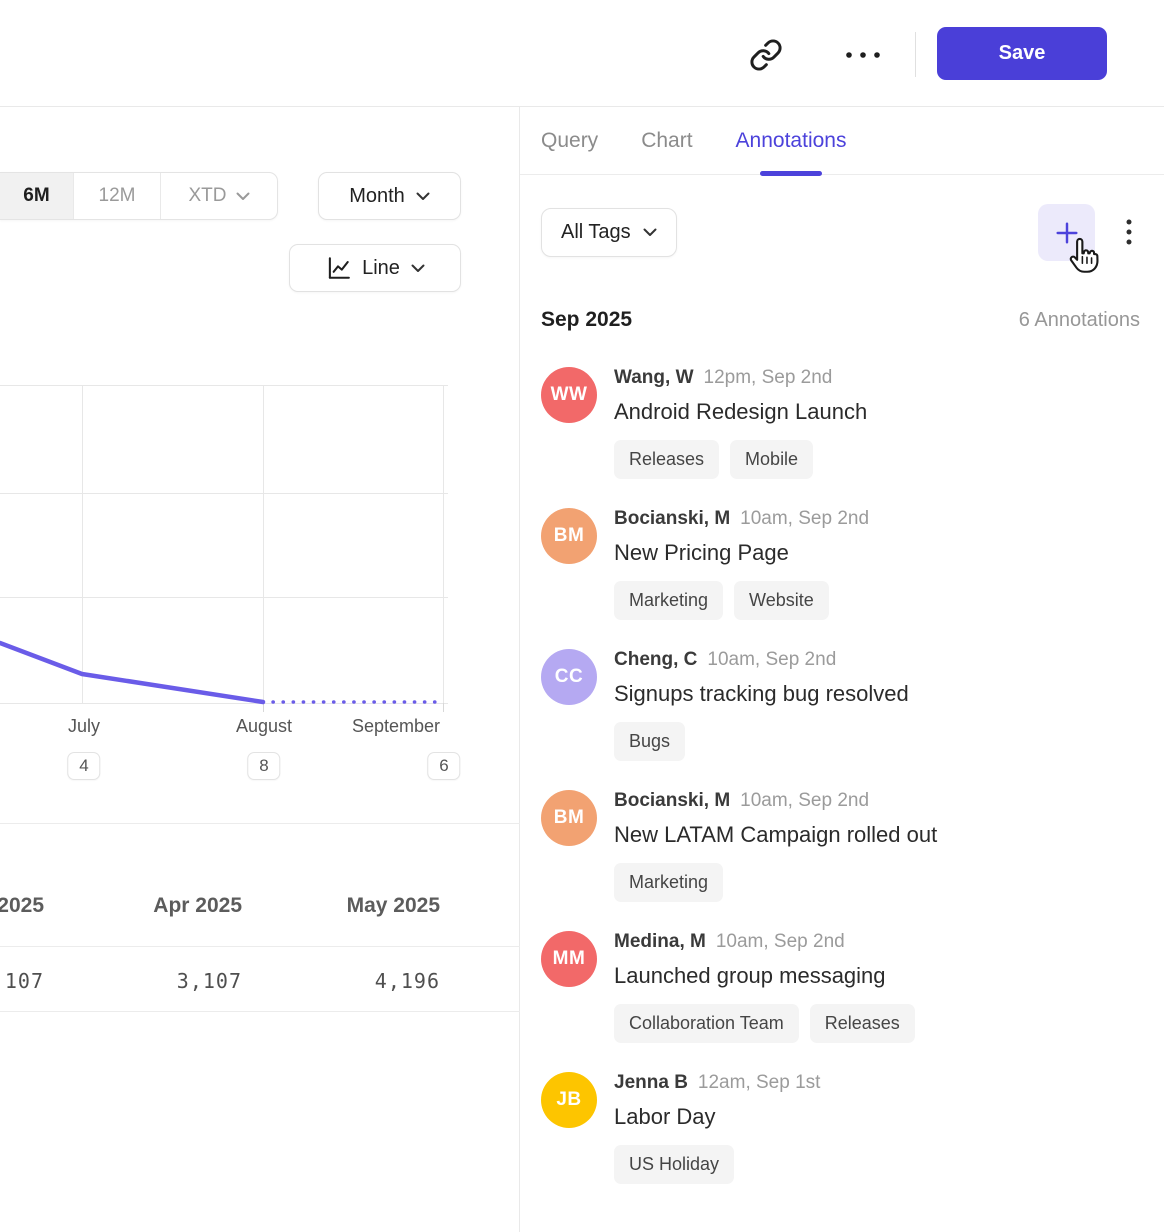  What do you see at coordinates (260, 1011) in the screenshot?
I see `table-bottom-divider` at bounding box center [260, 1011].